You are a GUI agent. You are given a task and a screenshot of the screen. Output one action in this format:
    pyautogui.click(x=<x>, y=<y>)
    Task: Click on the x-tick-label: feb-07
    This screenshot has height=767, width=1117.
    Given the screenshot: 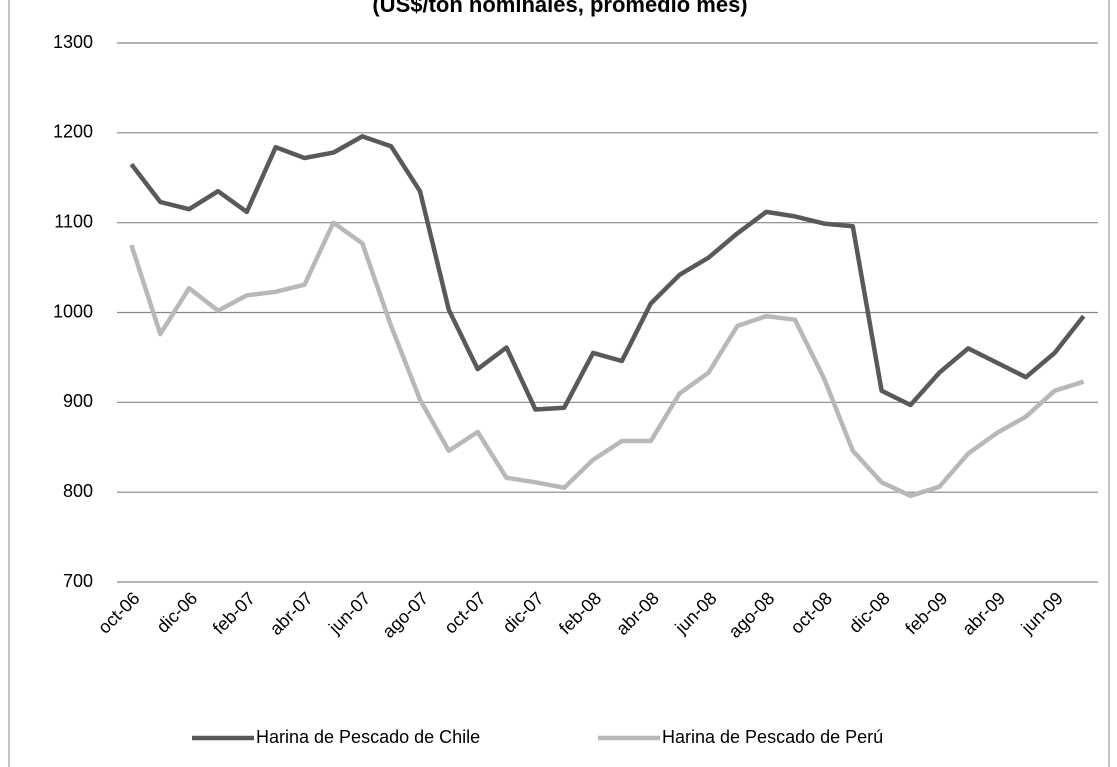 What is the action you would take?
    pyautogui.click(x=234, y=613)
    